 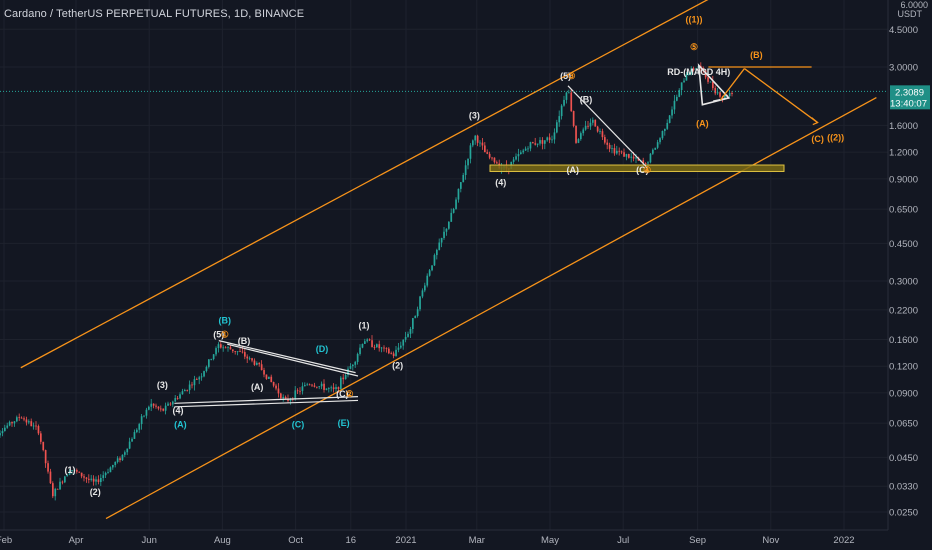 I want to click on x-tick-label: Jun, so click(x=149, y=540).